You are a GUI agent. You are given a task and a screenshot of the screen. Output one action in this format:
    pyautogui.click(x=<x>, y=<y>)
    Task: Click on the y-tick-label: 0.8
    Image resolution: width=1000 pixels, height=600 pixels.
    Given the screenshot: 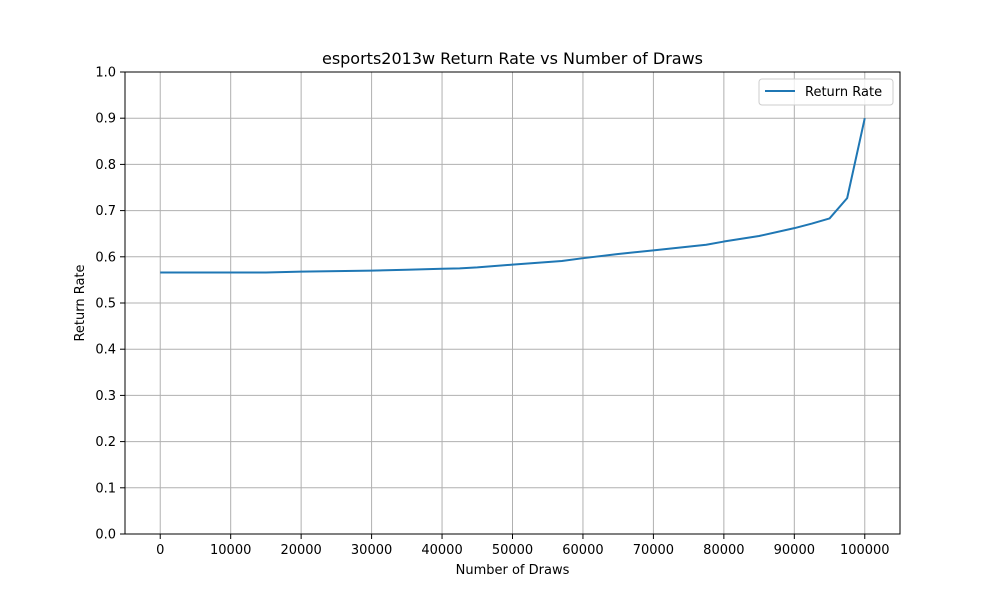 What is the action you would take?
    pyautogui.click(x=105, y=165)
    